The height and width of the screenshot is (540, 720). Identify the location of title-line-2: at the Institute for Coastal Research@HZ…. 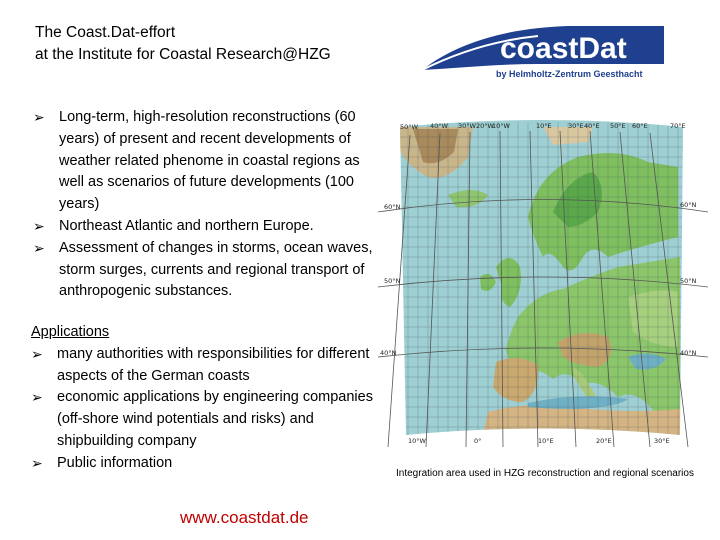
(183, 54).